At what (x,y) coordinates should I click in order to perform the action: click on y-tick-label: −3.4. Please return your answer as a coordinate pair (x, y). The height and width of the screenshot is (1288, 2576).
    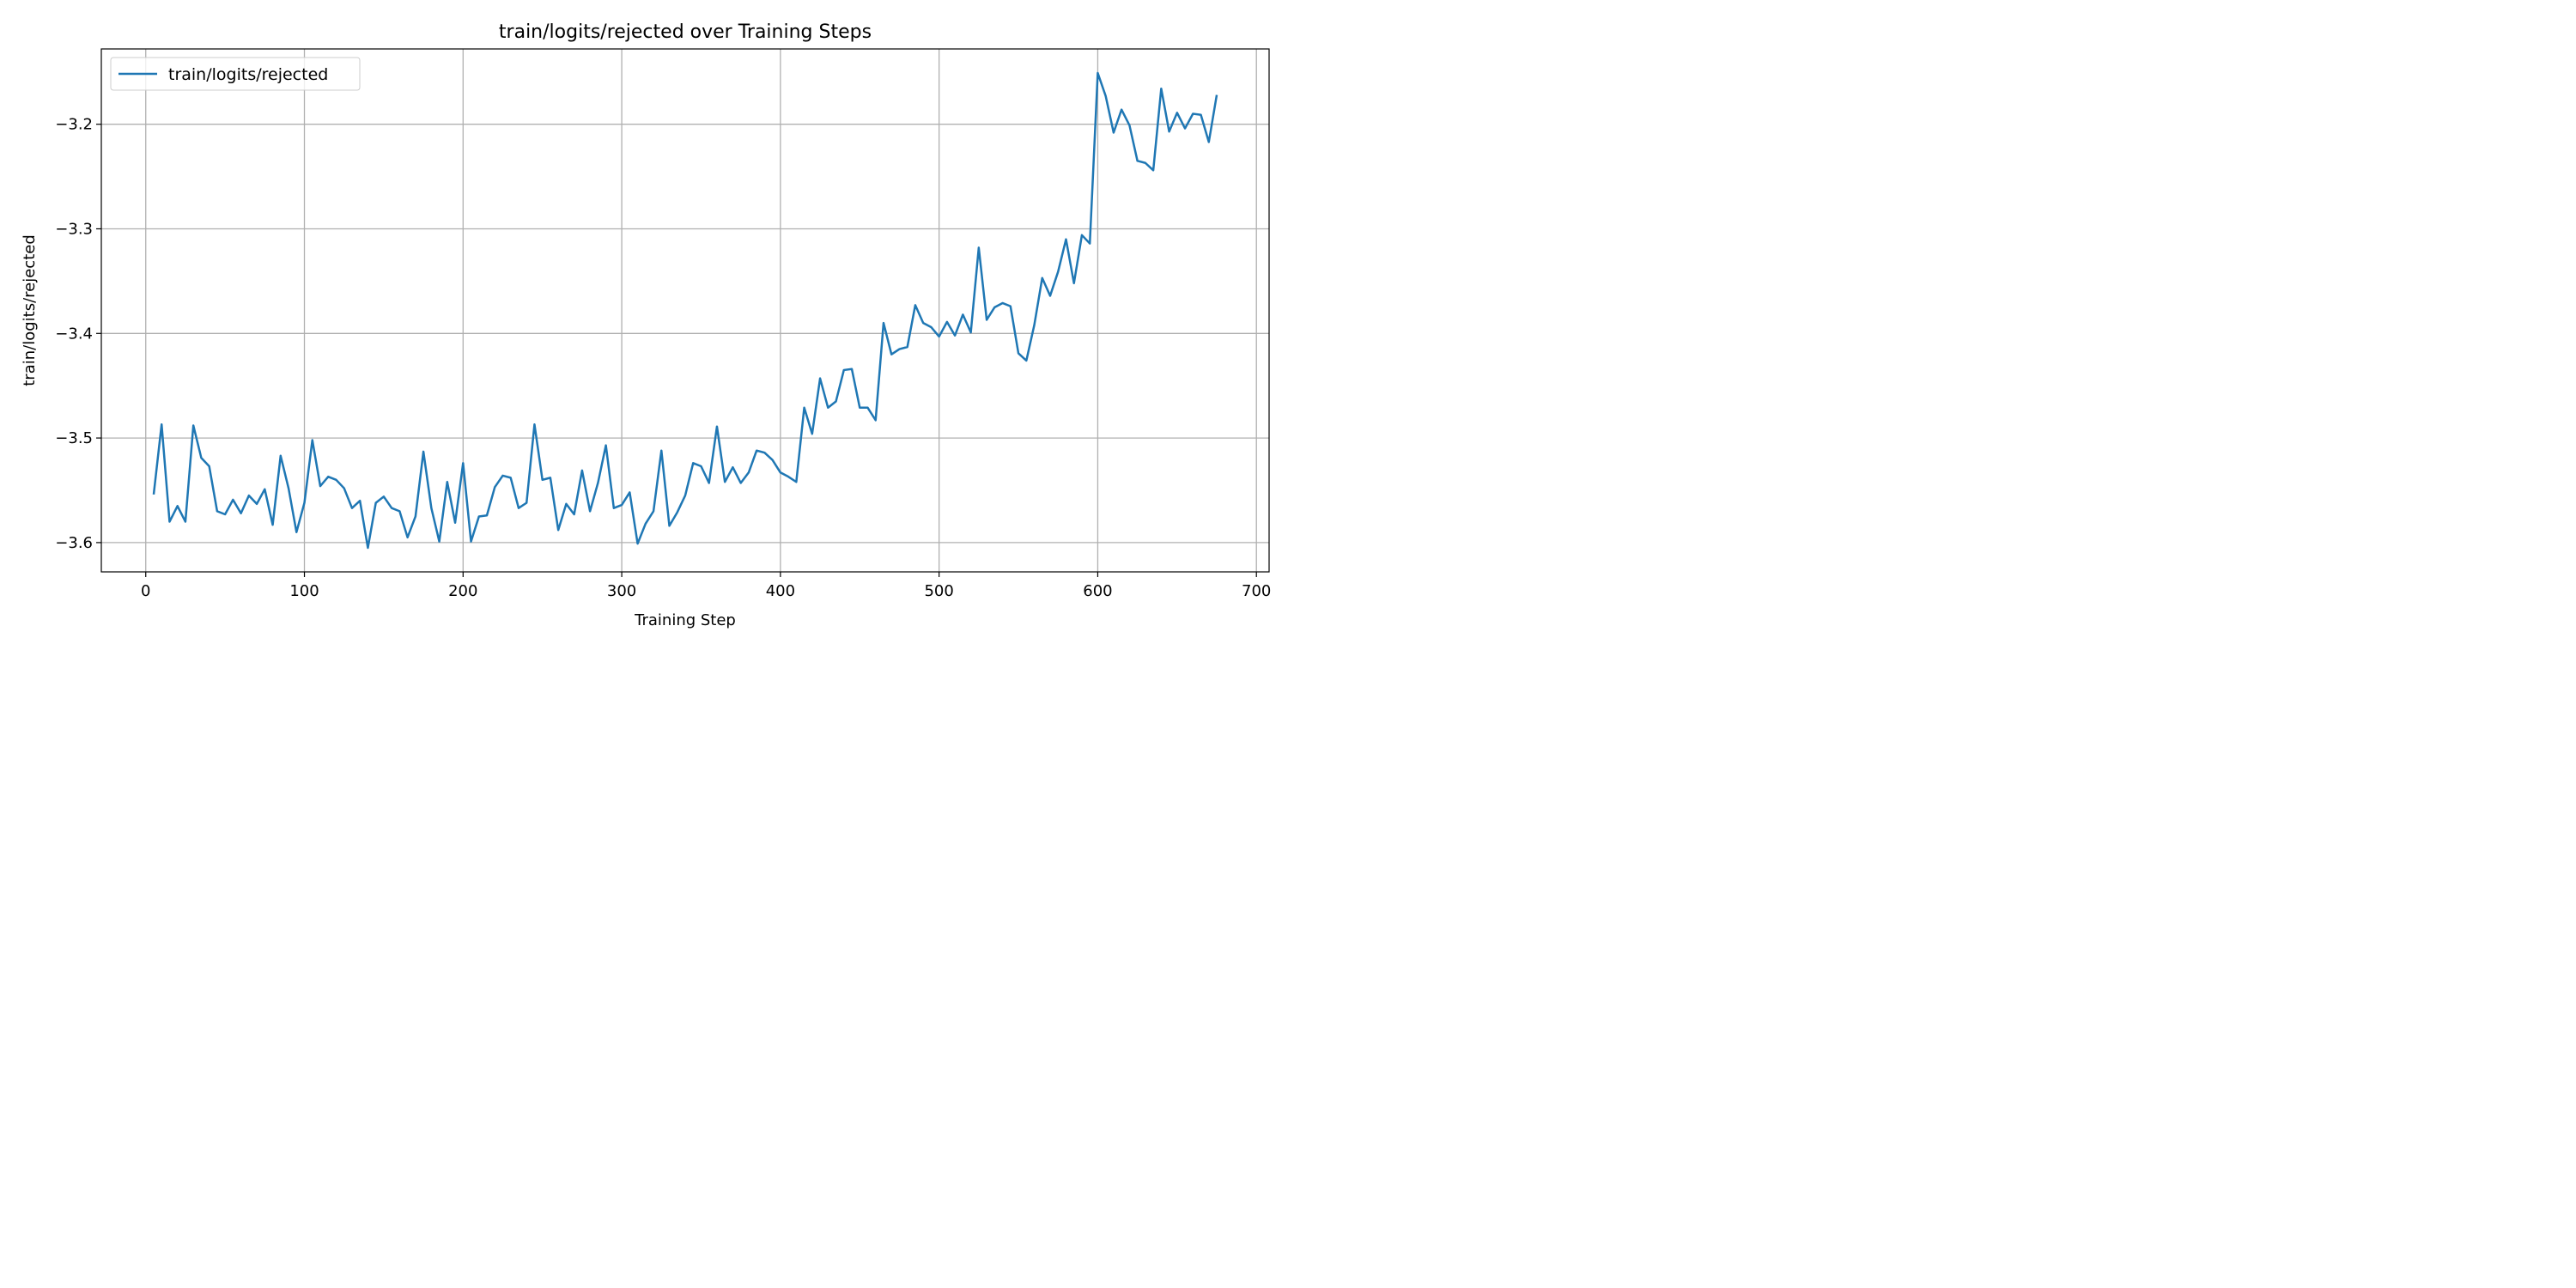
    Looking at the image, I should click on (74, 334).